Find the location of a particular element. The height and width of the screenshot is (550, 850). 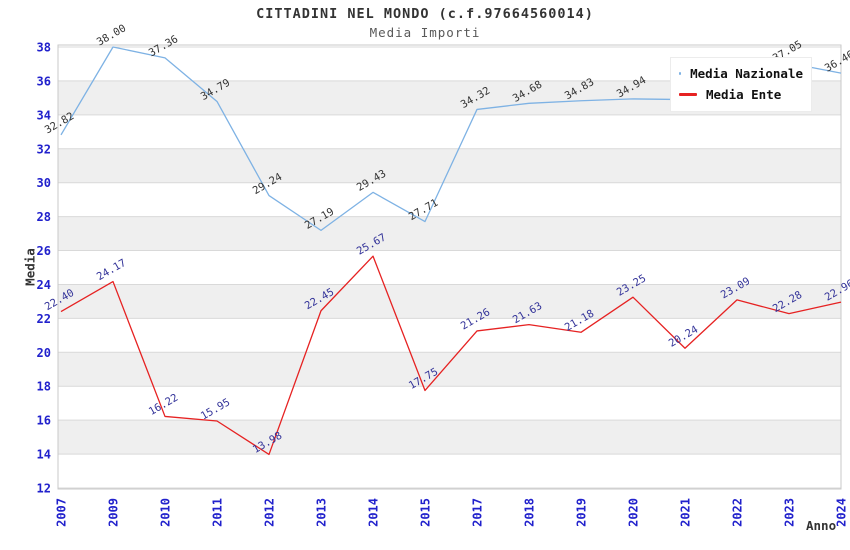

y-tick-label: 26 is located at coordinates (44, 251).